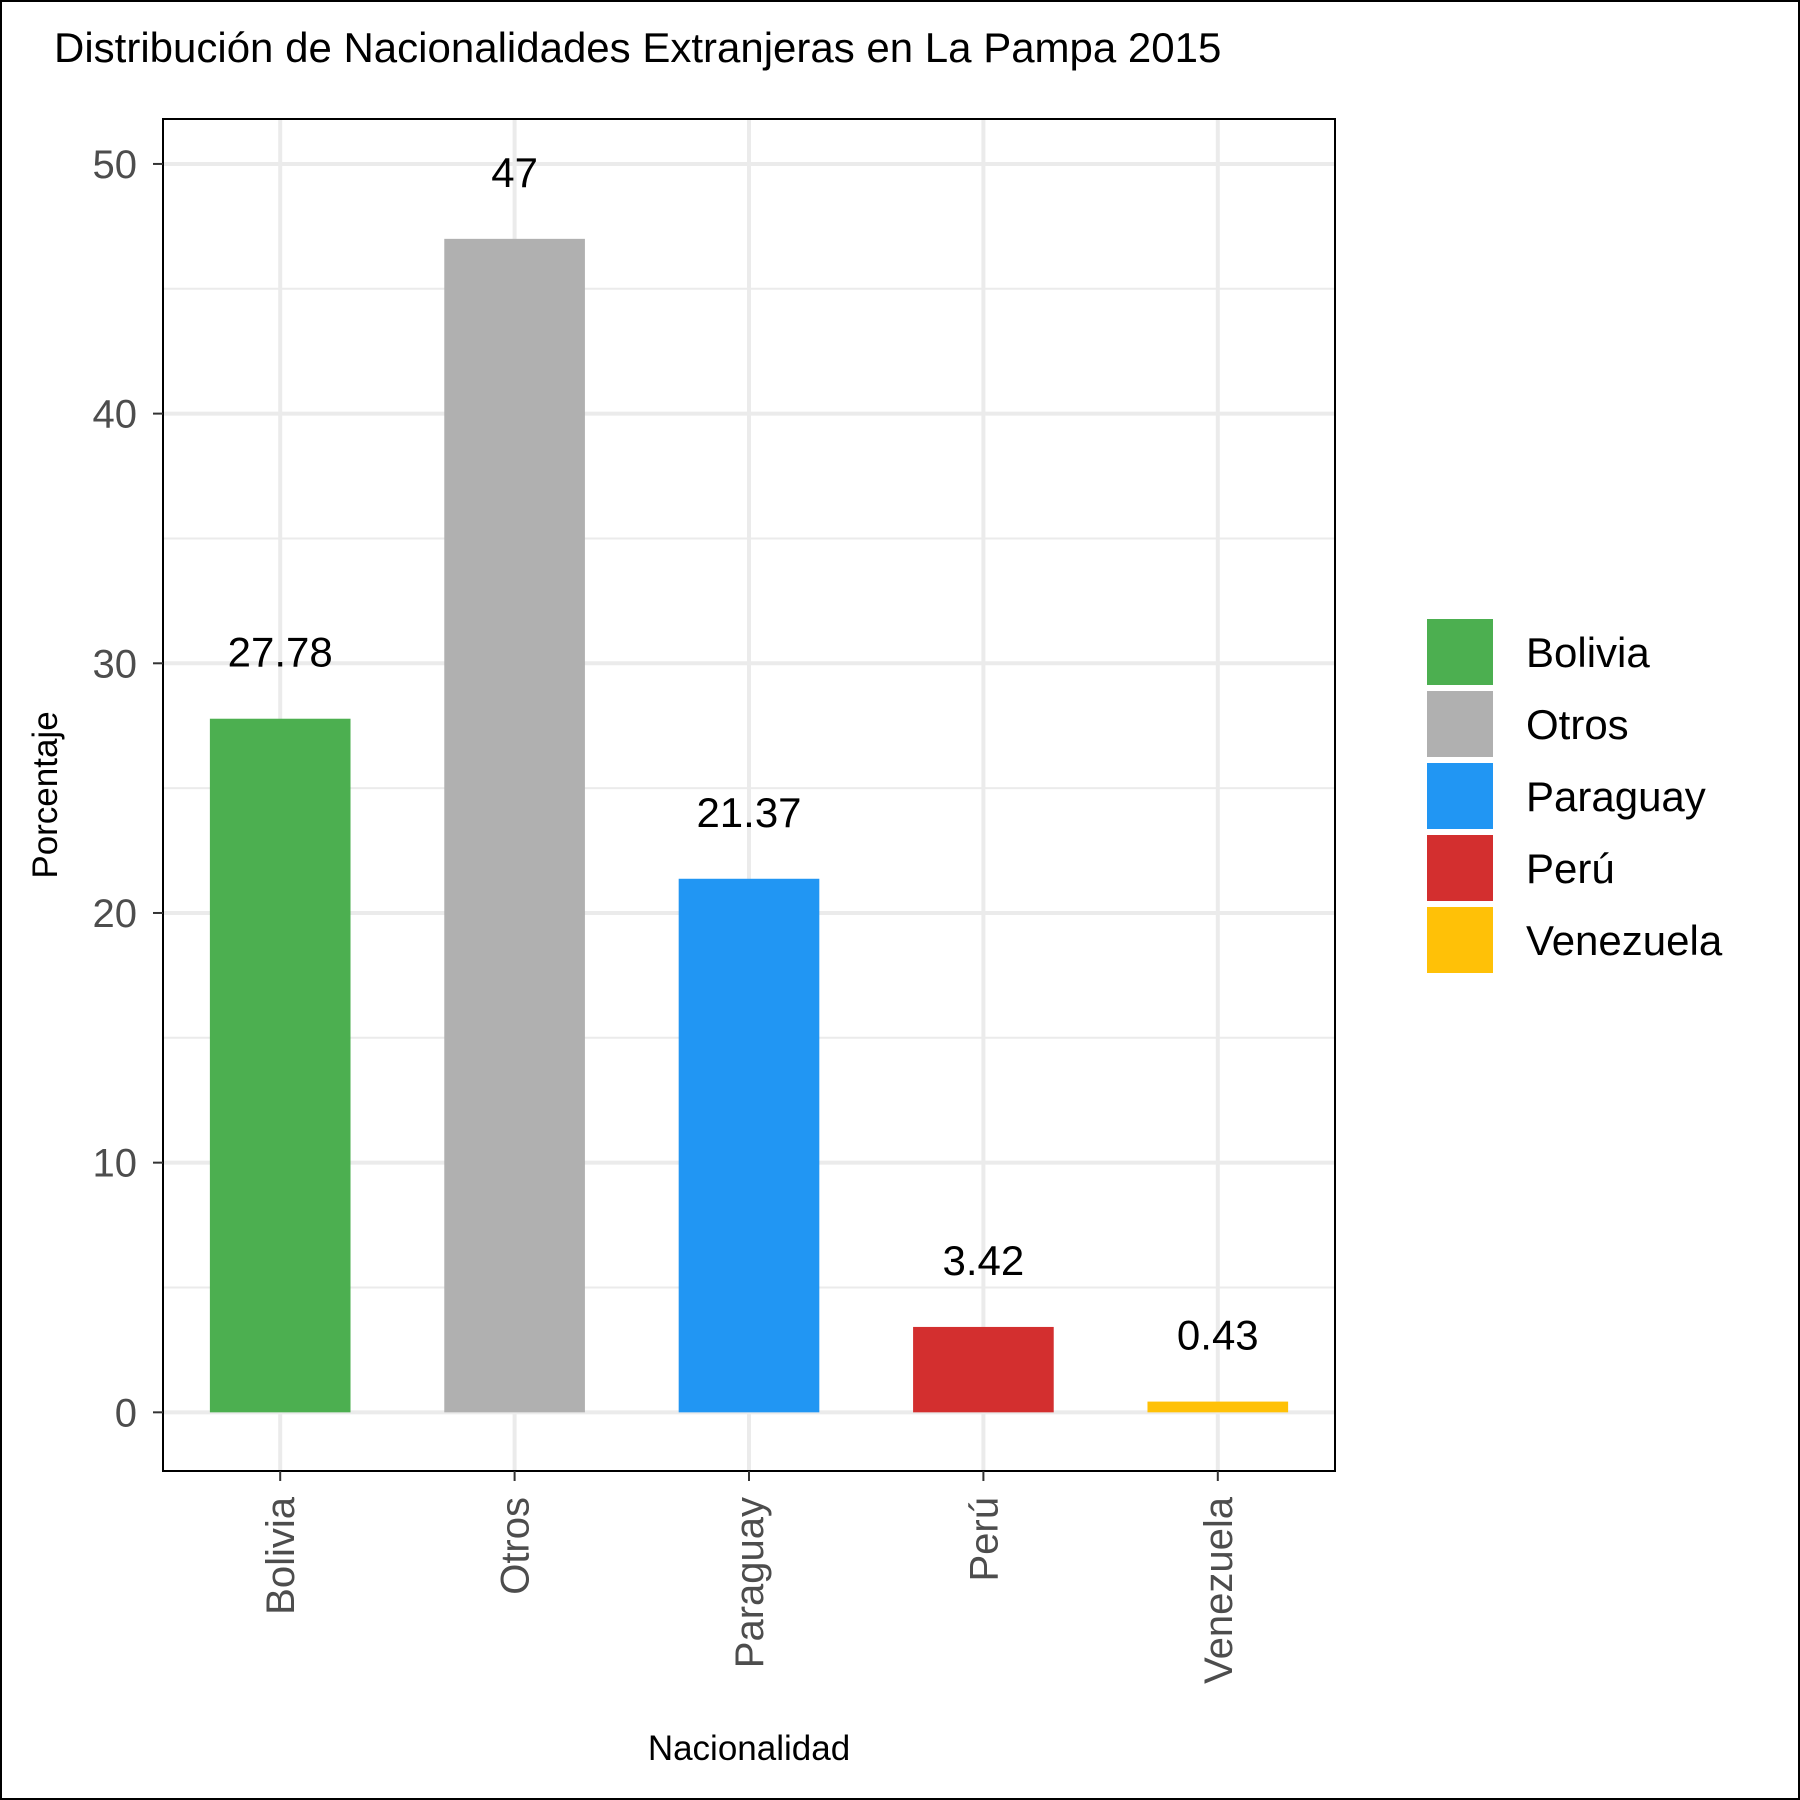  Describe the element at coordinates (1219, 1590) in the screenshot. I see `x-tick-label: Venezuela` at that location.